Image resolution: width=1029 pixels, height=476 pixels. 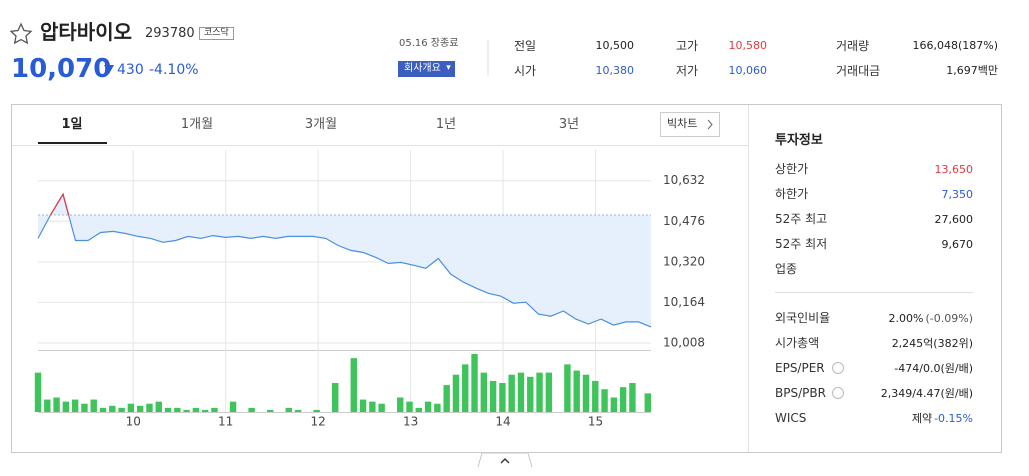 What do you see at coordinates (786, 269) in the screenshot?
I see `invest-label: 업종` at bounding box center [786, 269].